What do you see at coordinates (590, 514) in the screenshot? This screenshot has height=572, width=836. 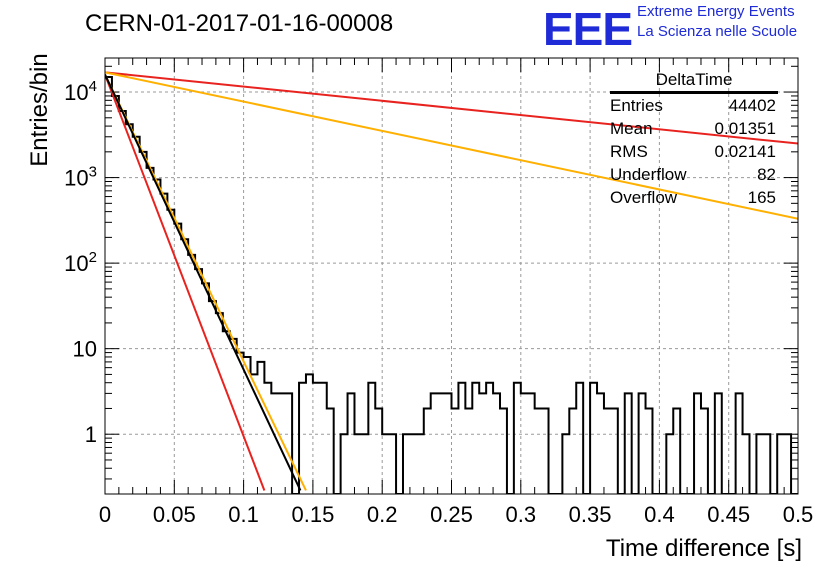 I see `x-tick-label: 0.35` at bounding box center [590, 514].